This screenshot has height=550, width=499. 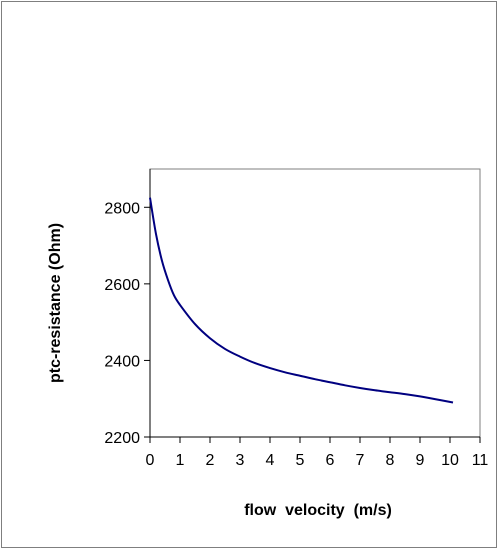 What do you see at coordinates (180, 460) in the screenshot?
I see `x-tick-label: 1` at bounding box center [180, 460].